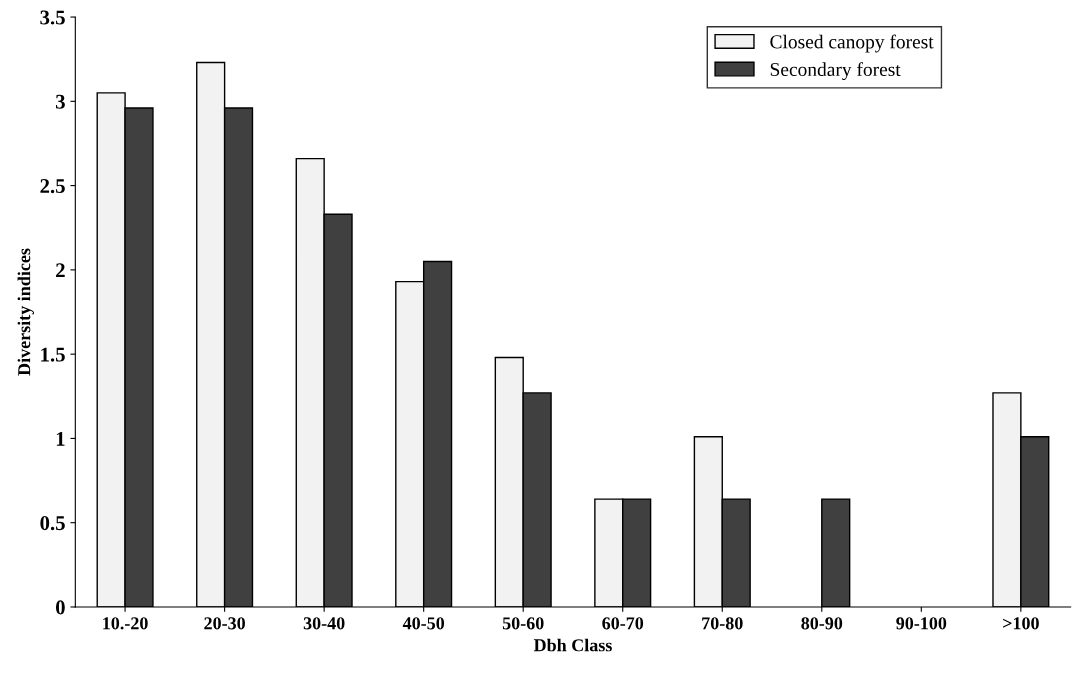 This screenshot has height=682, width=1076. Describe the element at coordinates (52, 17) in the screenshot. I see `y-tick-label: 3.5` at that location.